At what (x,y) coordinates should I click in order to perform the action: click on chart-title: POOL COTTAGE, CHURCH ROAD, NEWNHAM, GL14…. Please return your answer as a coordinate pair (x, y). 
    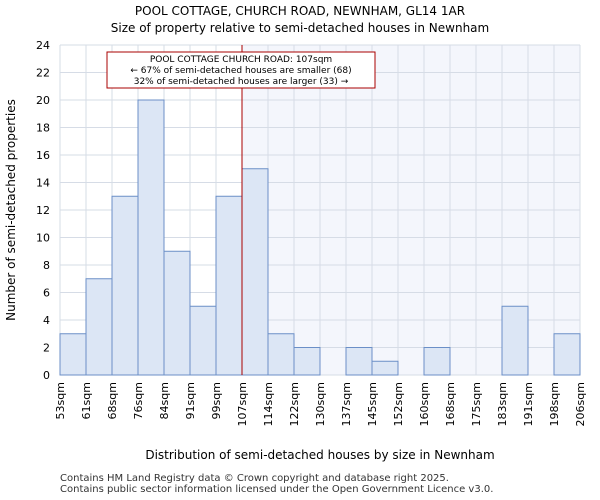
    Looking at the image, I should click on (300, 11).